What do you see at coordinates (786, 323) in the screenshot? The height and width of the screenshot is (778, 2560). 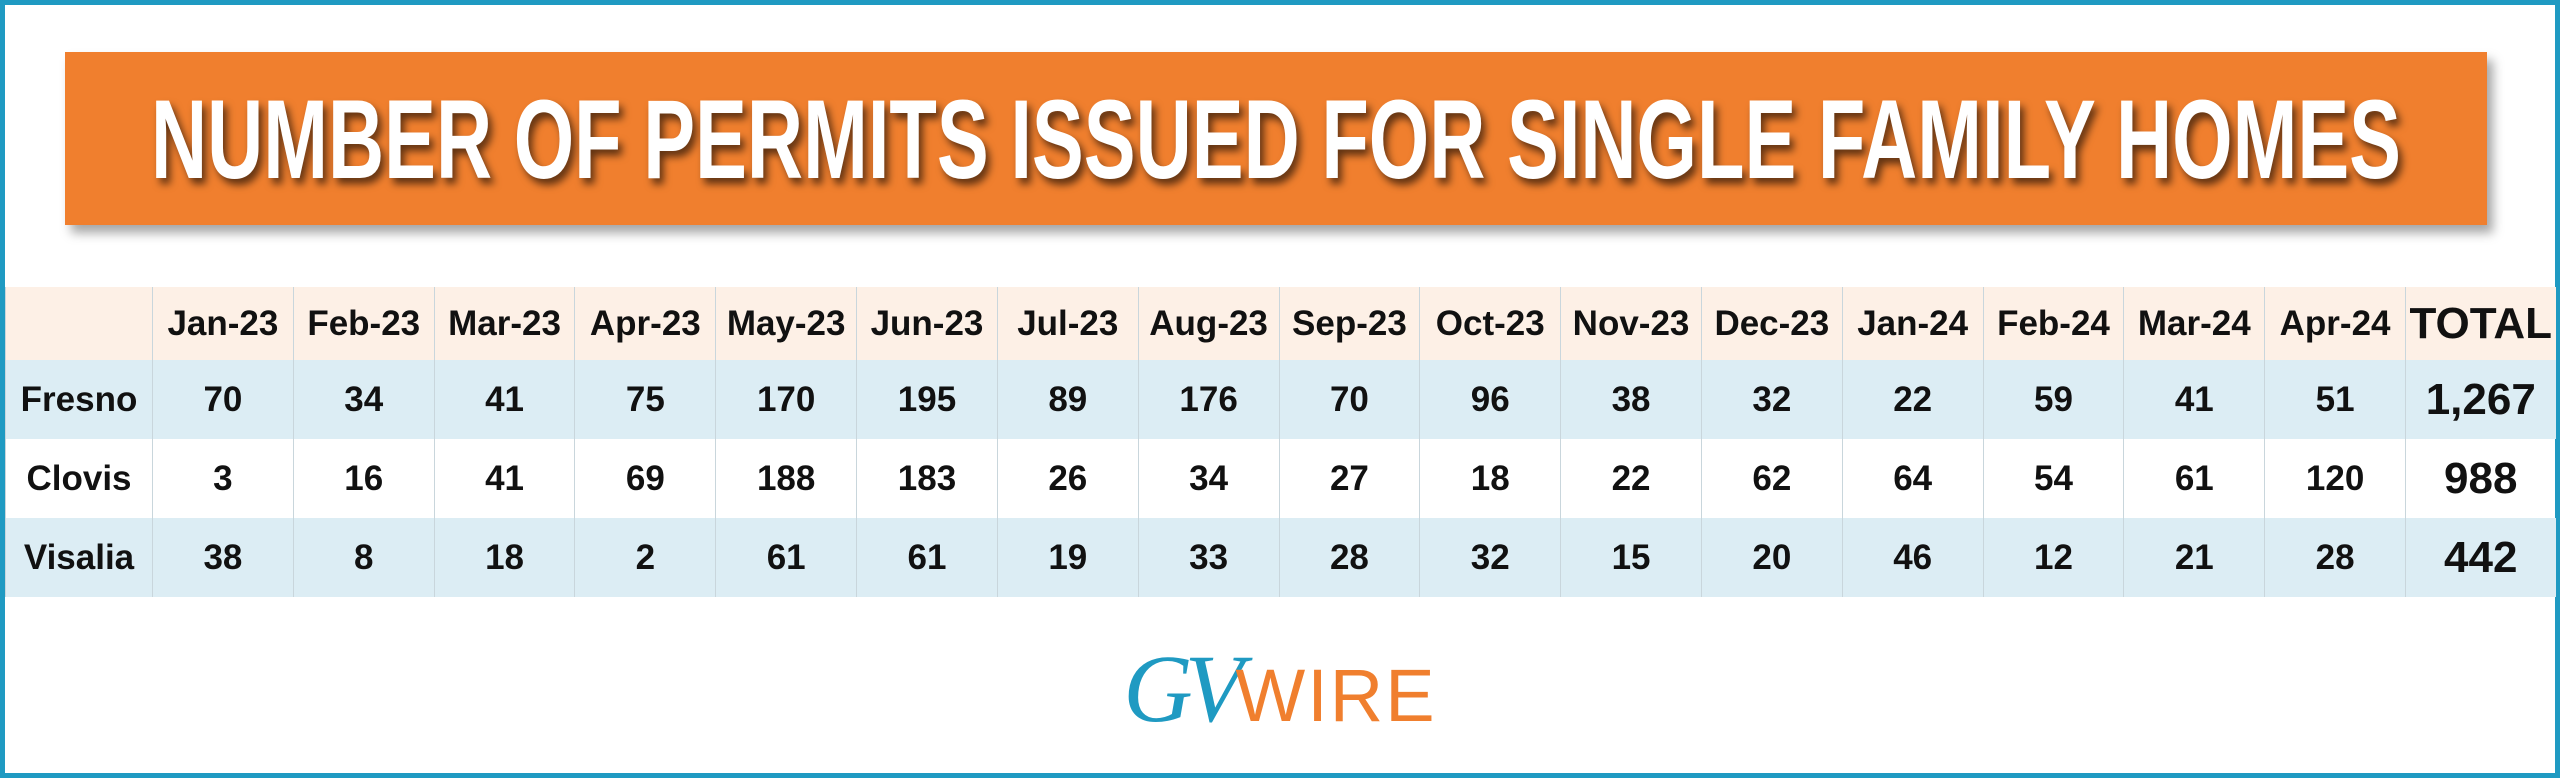 I see `column-header: May-23` at bounding box center [786, 323].